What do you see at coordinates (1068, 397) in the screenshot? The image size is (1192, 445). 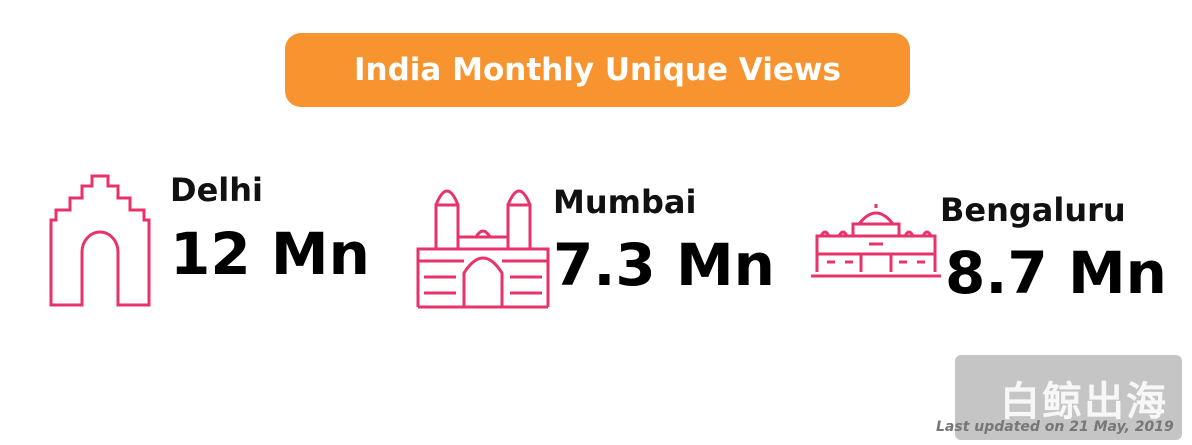 I see `watermark: 白鲸出海` at bounding box center [1068, 397].